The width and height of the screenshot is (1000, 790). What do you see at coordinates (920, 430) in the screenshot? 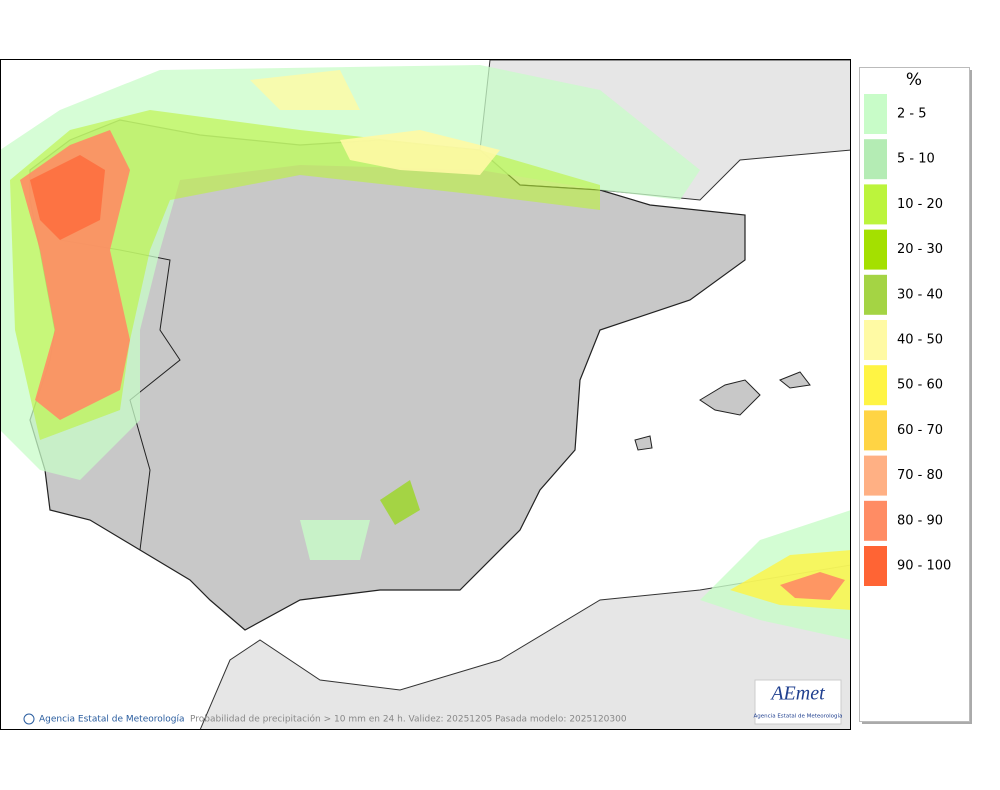
I see `legend-label: 60 - 70` at bounding box center [920, 430].